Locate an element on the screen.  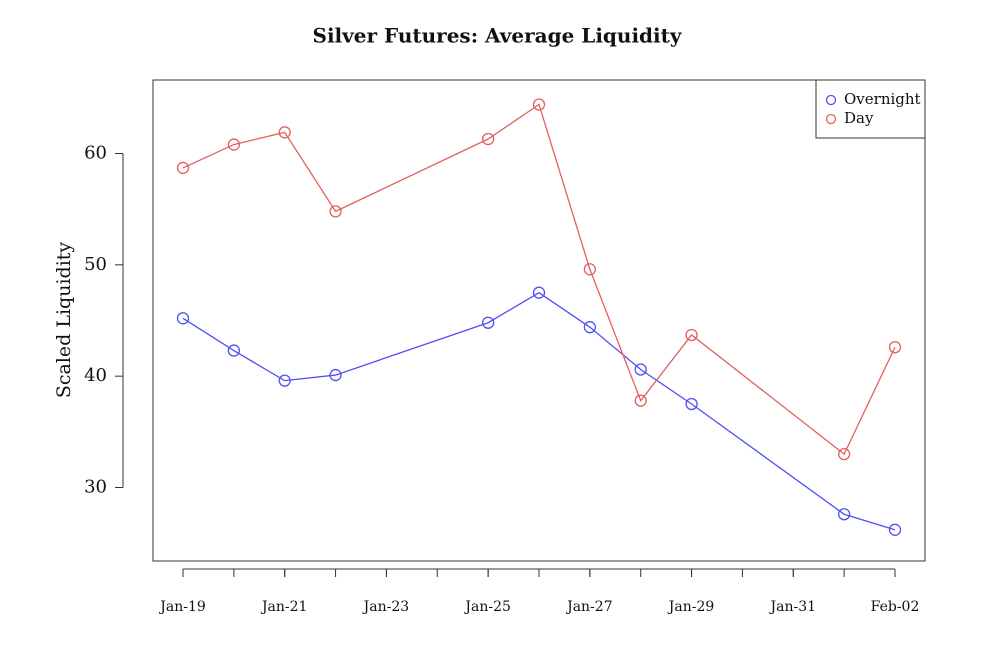
x-tick-label: Jan-27 is located at coordinates (589, 607).